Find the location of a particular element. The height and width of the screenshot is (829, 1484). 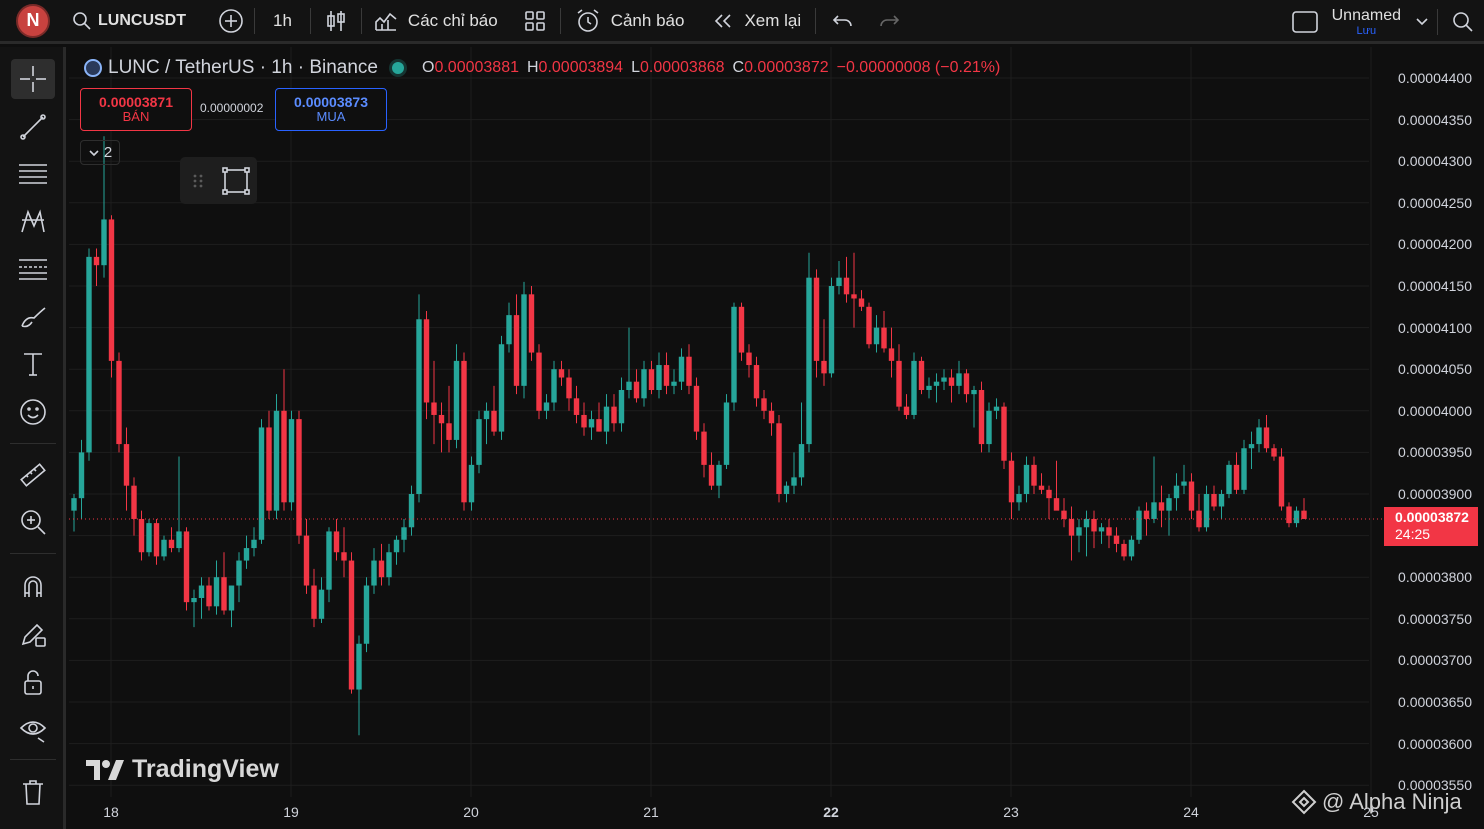

user-avatar: N is located at coordinates (33, 20).